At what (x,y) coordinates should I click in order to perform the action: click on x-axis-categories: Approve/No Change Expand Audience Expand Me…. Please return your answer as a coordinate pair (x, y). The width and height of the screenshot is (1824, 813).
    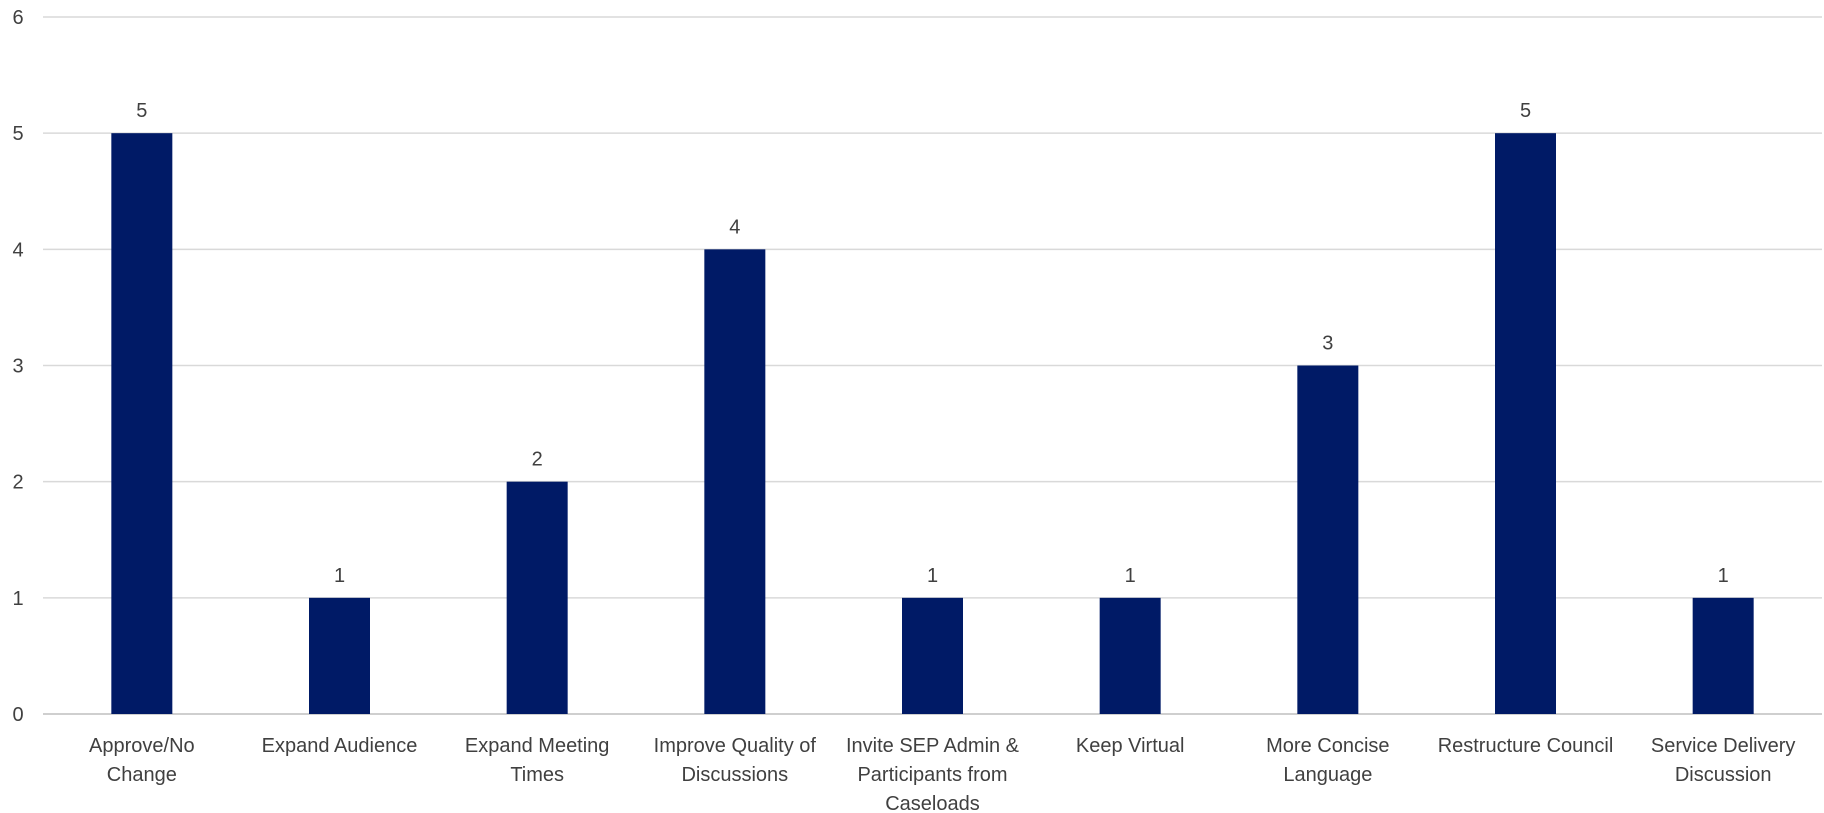
    Looking at the image, I should click on (942, 774).